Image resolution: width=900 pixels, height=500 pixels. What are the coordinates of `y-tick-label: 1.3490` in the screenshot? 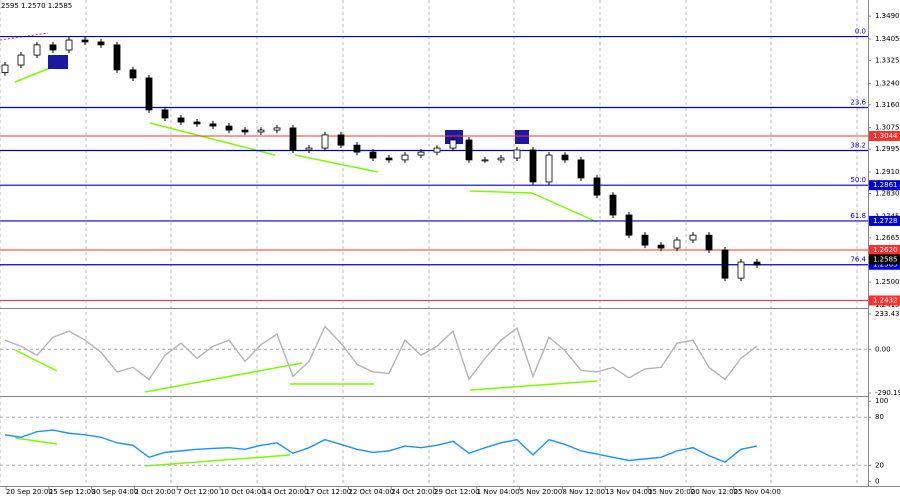 It's located at (887, 16).